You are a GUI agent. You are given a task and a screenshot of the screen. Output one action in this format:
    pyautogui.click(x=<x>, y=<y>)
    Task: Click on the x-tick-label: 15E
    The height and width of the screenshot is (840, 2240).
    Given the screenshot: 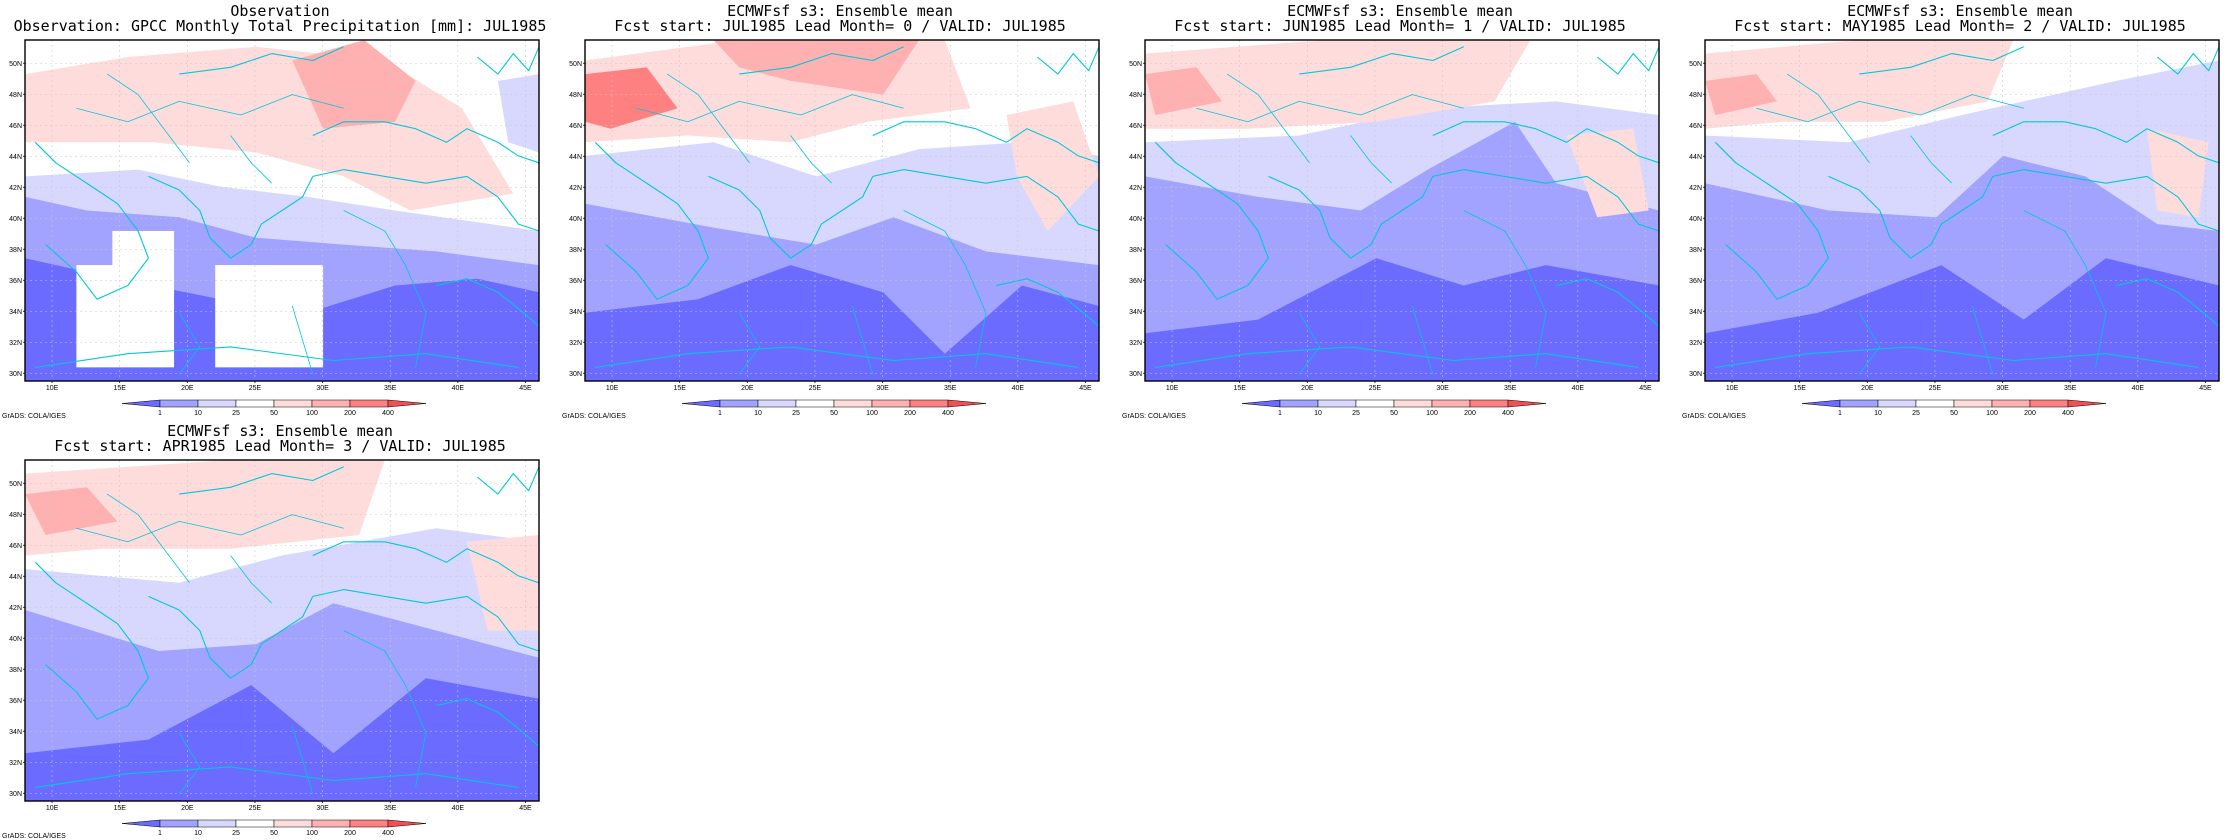 What is the action you would take?
    pyautogui.click(x=119, y=388)
    